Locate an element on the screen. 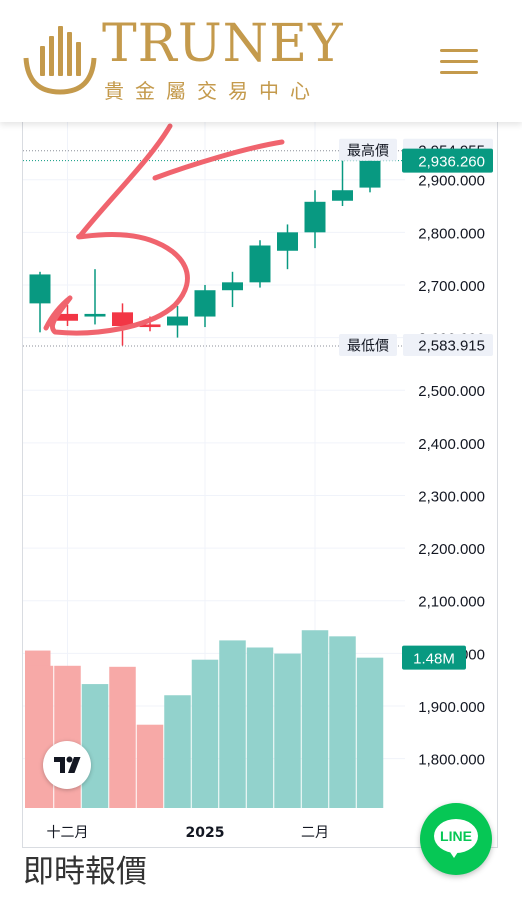  price-tick-label: 2,300.000 is located at coordinates (451, 496).